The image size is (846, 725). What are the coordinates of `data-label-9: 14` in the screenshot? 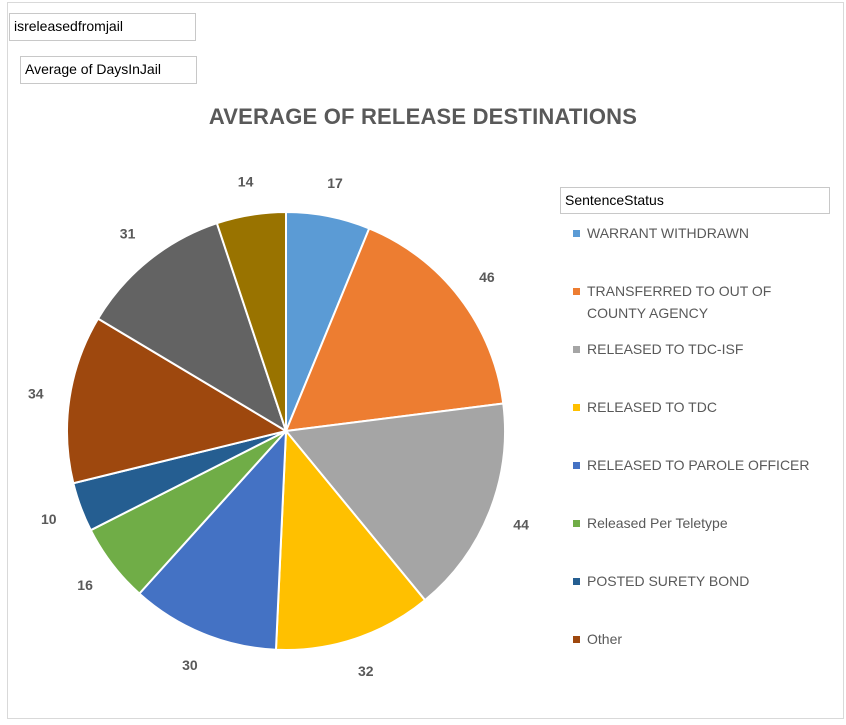 It's located at (246, 181).